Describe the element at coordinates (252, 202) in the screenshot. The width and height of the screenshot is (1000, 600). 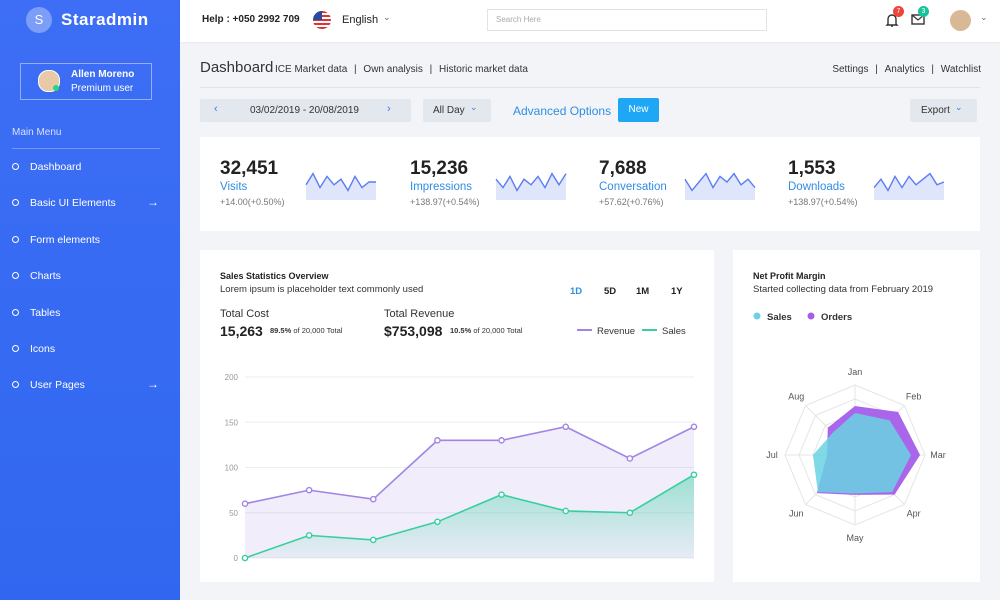
I see `stat-change: +14.00(+0.50%)` at that location.